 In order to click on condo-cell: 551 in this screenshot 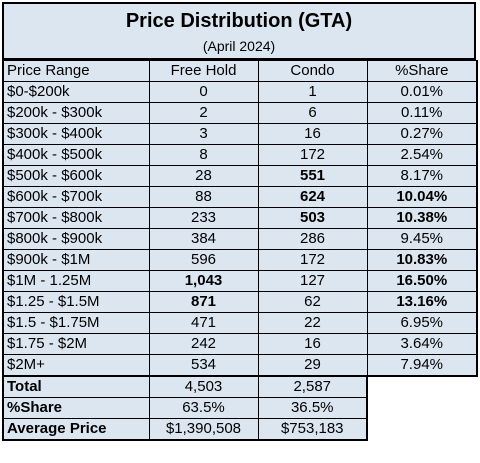, I will do `click(312, 176)`.